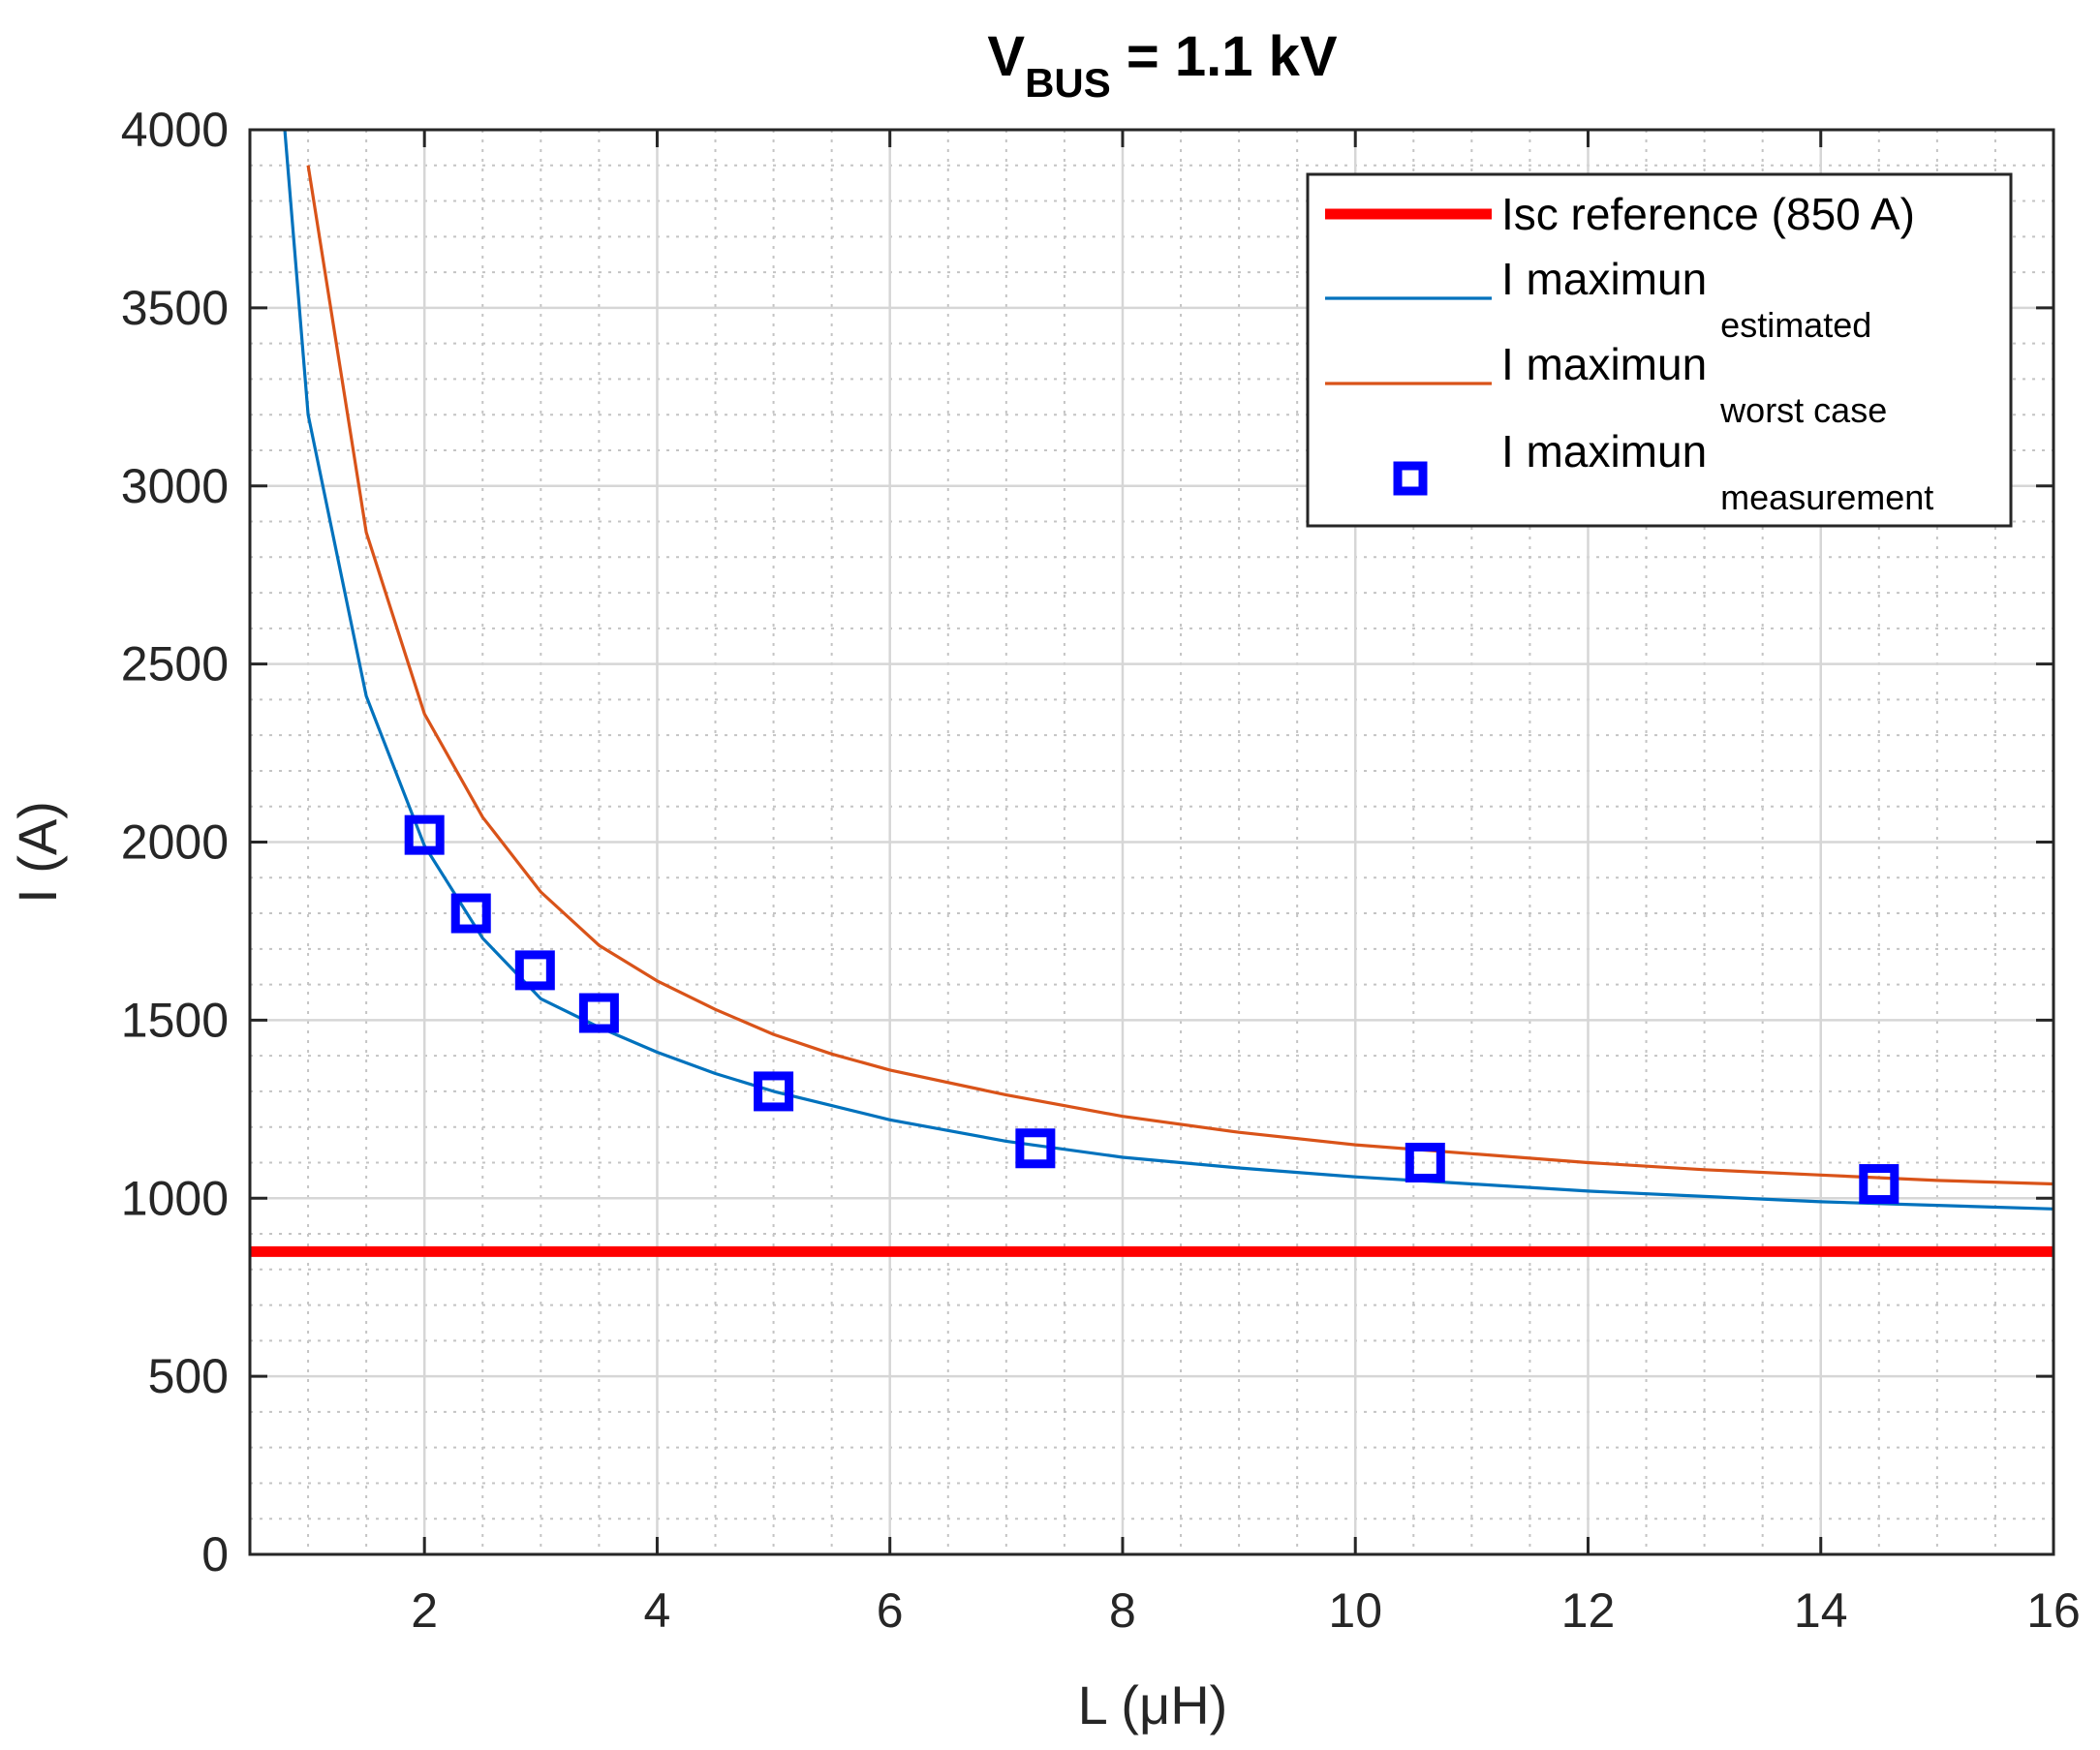 This screenshot has height=1750, width=2100. What do you see at coordinates (2053, 1610) in the screenshot?
I see `x-tick-label: 16` at bounding box center [2053, 1610].